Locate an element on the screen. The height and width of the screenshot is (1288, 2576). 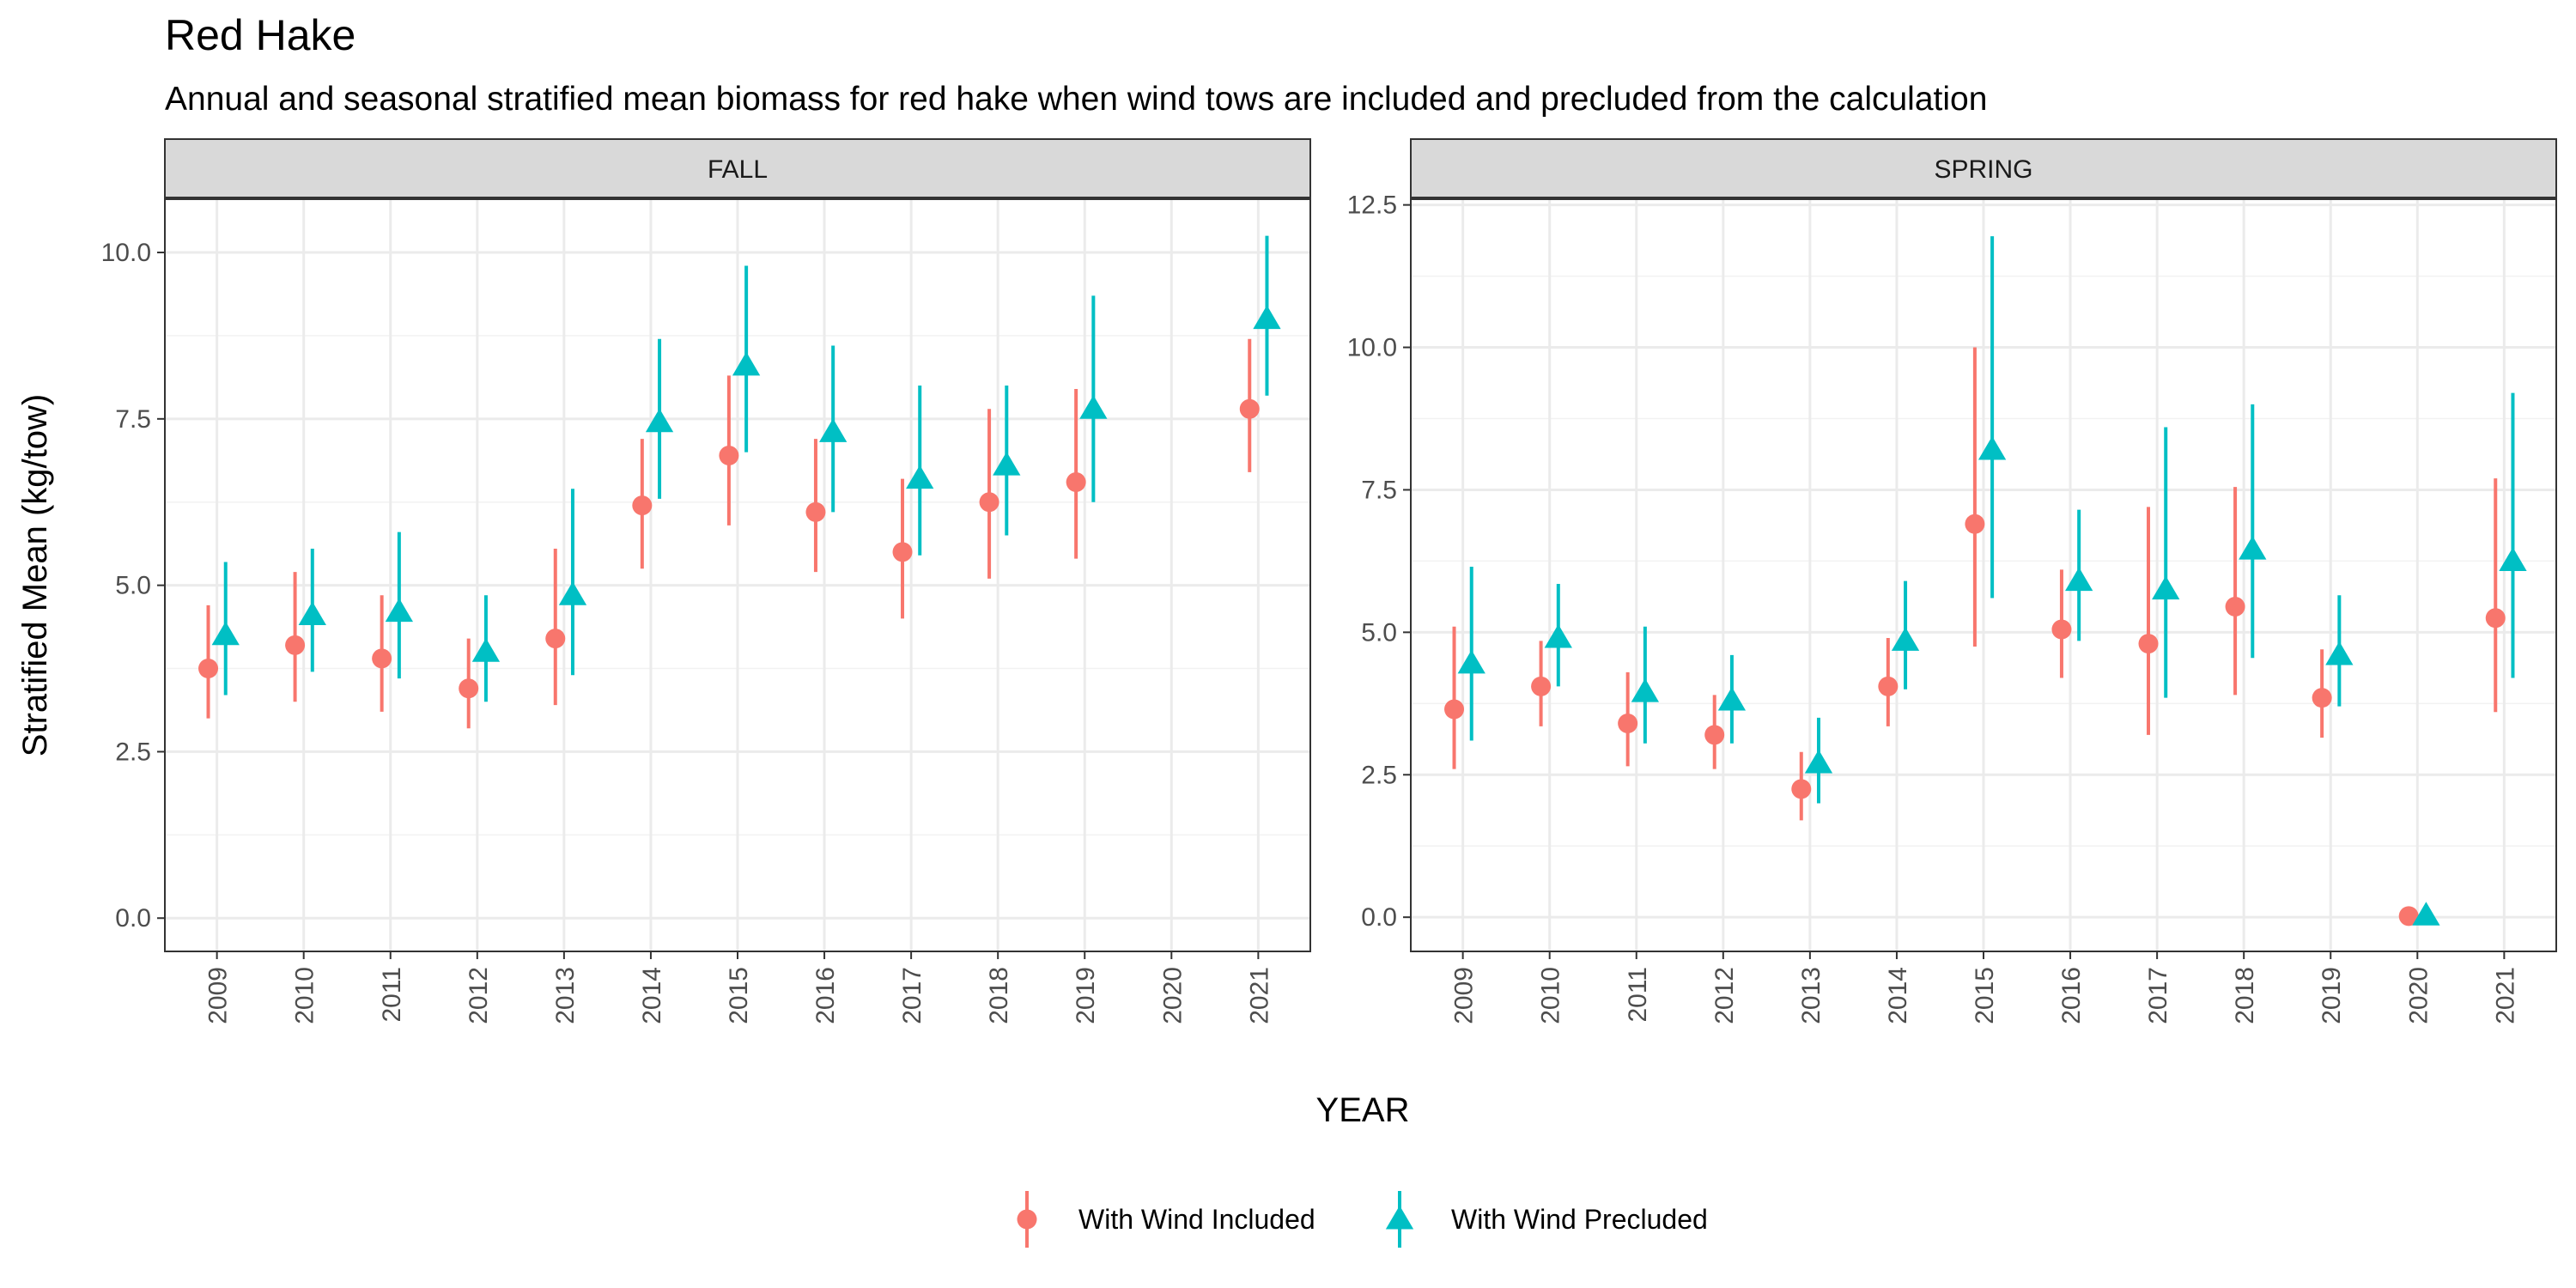
legend-item: With Wind Precluded is located at coordinates (1546, 1219).